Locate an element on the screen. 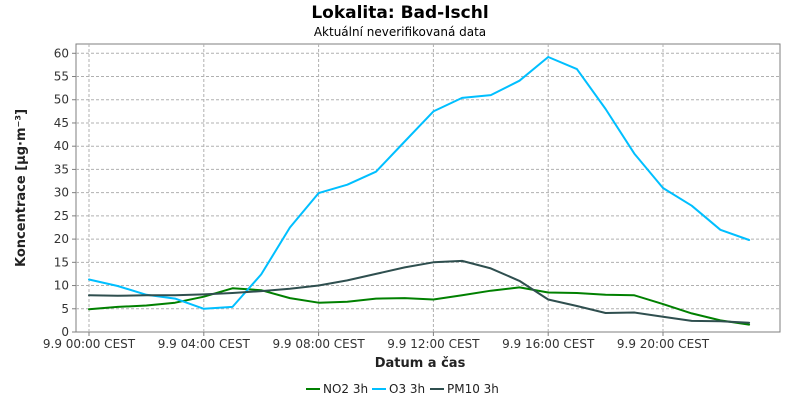 This screenshot has width=800, height=400. x-tick-label: 9.9 16:00 CEST is located at coordinates (548, 344).